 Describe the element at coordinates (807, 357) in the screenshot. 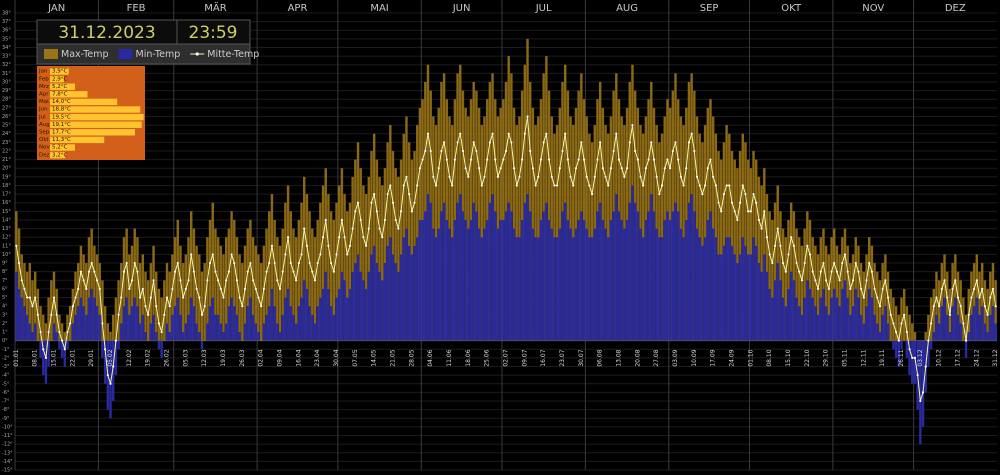

I see `x-tick-label: 22.10` at that location.